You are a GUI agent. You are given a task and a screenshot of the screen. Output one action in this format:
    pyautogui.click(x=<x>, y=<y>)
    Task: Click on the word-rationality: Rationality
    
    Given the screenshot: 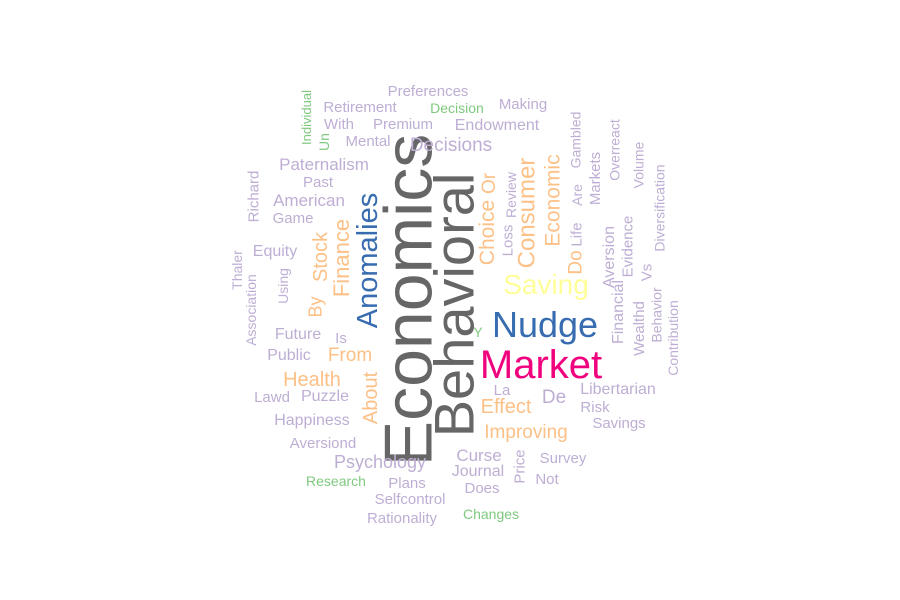 What is the action you would take?
    pyautogui.click(x=402, y=518)
    